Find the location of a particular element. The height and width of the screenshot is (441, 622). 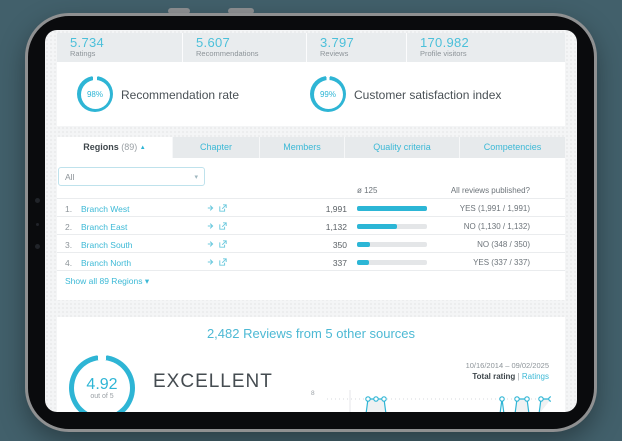

review-count: 1,991 is located at coordinates (336, 209).